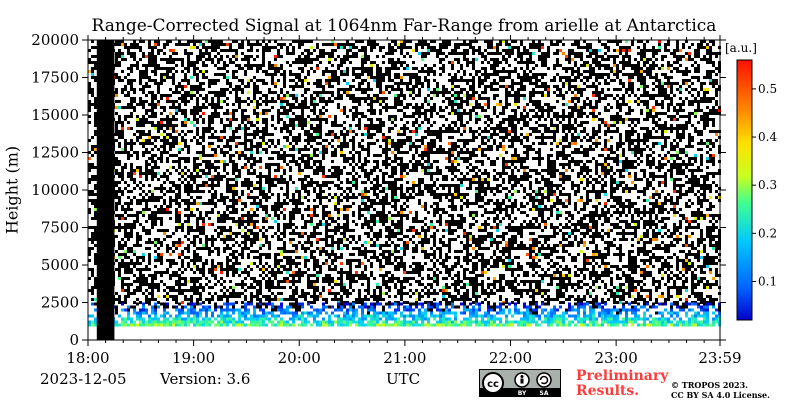 The image size is (800, 400). What do you see at coordinates (510, 358) in the screenshot?
I see `x-tick-label: 22:00` at bounding box center [510, 358].